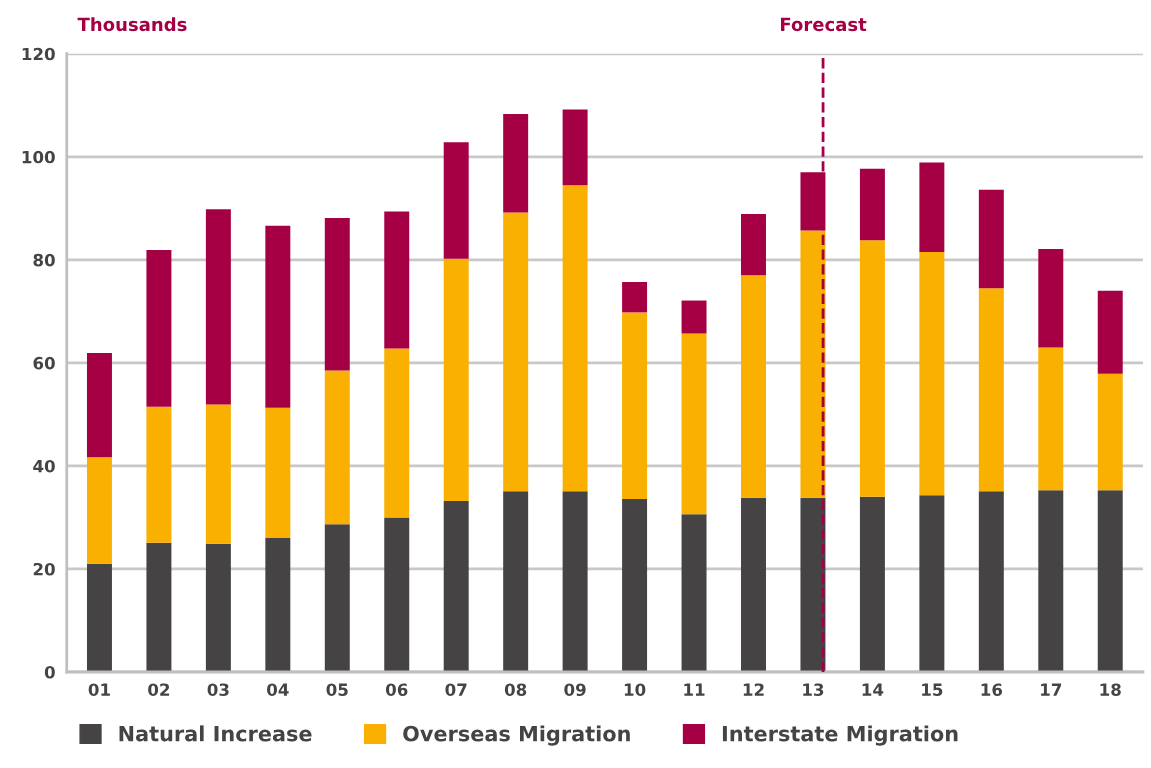 Image resolution: width=1151 pixels, height=768 pixels. What do you see at coordinates (396, 690) in the screenshot?
I see `x-tick-label: 06` at bounding box center [396, 690].